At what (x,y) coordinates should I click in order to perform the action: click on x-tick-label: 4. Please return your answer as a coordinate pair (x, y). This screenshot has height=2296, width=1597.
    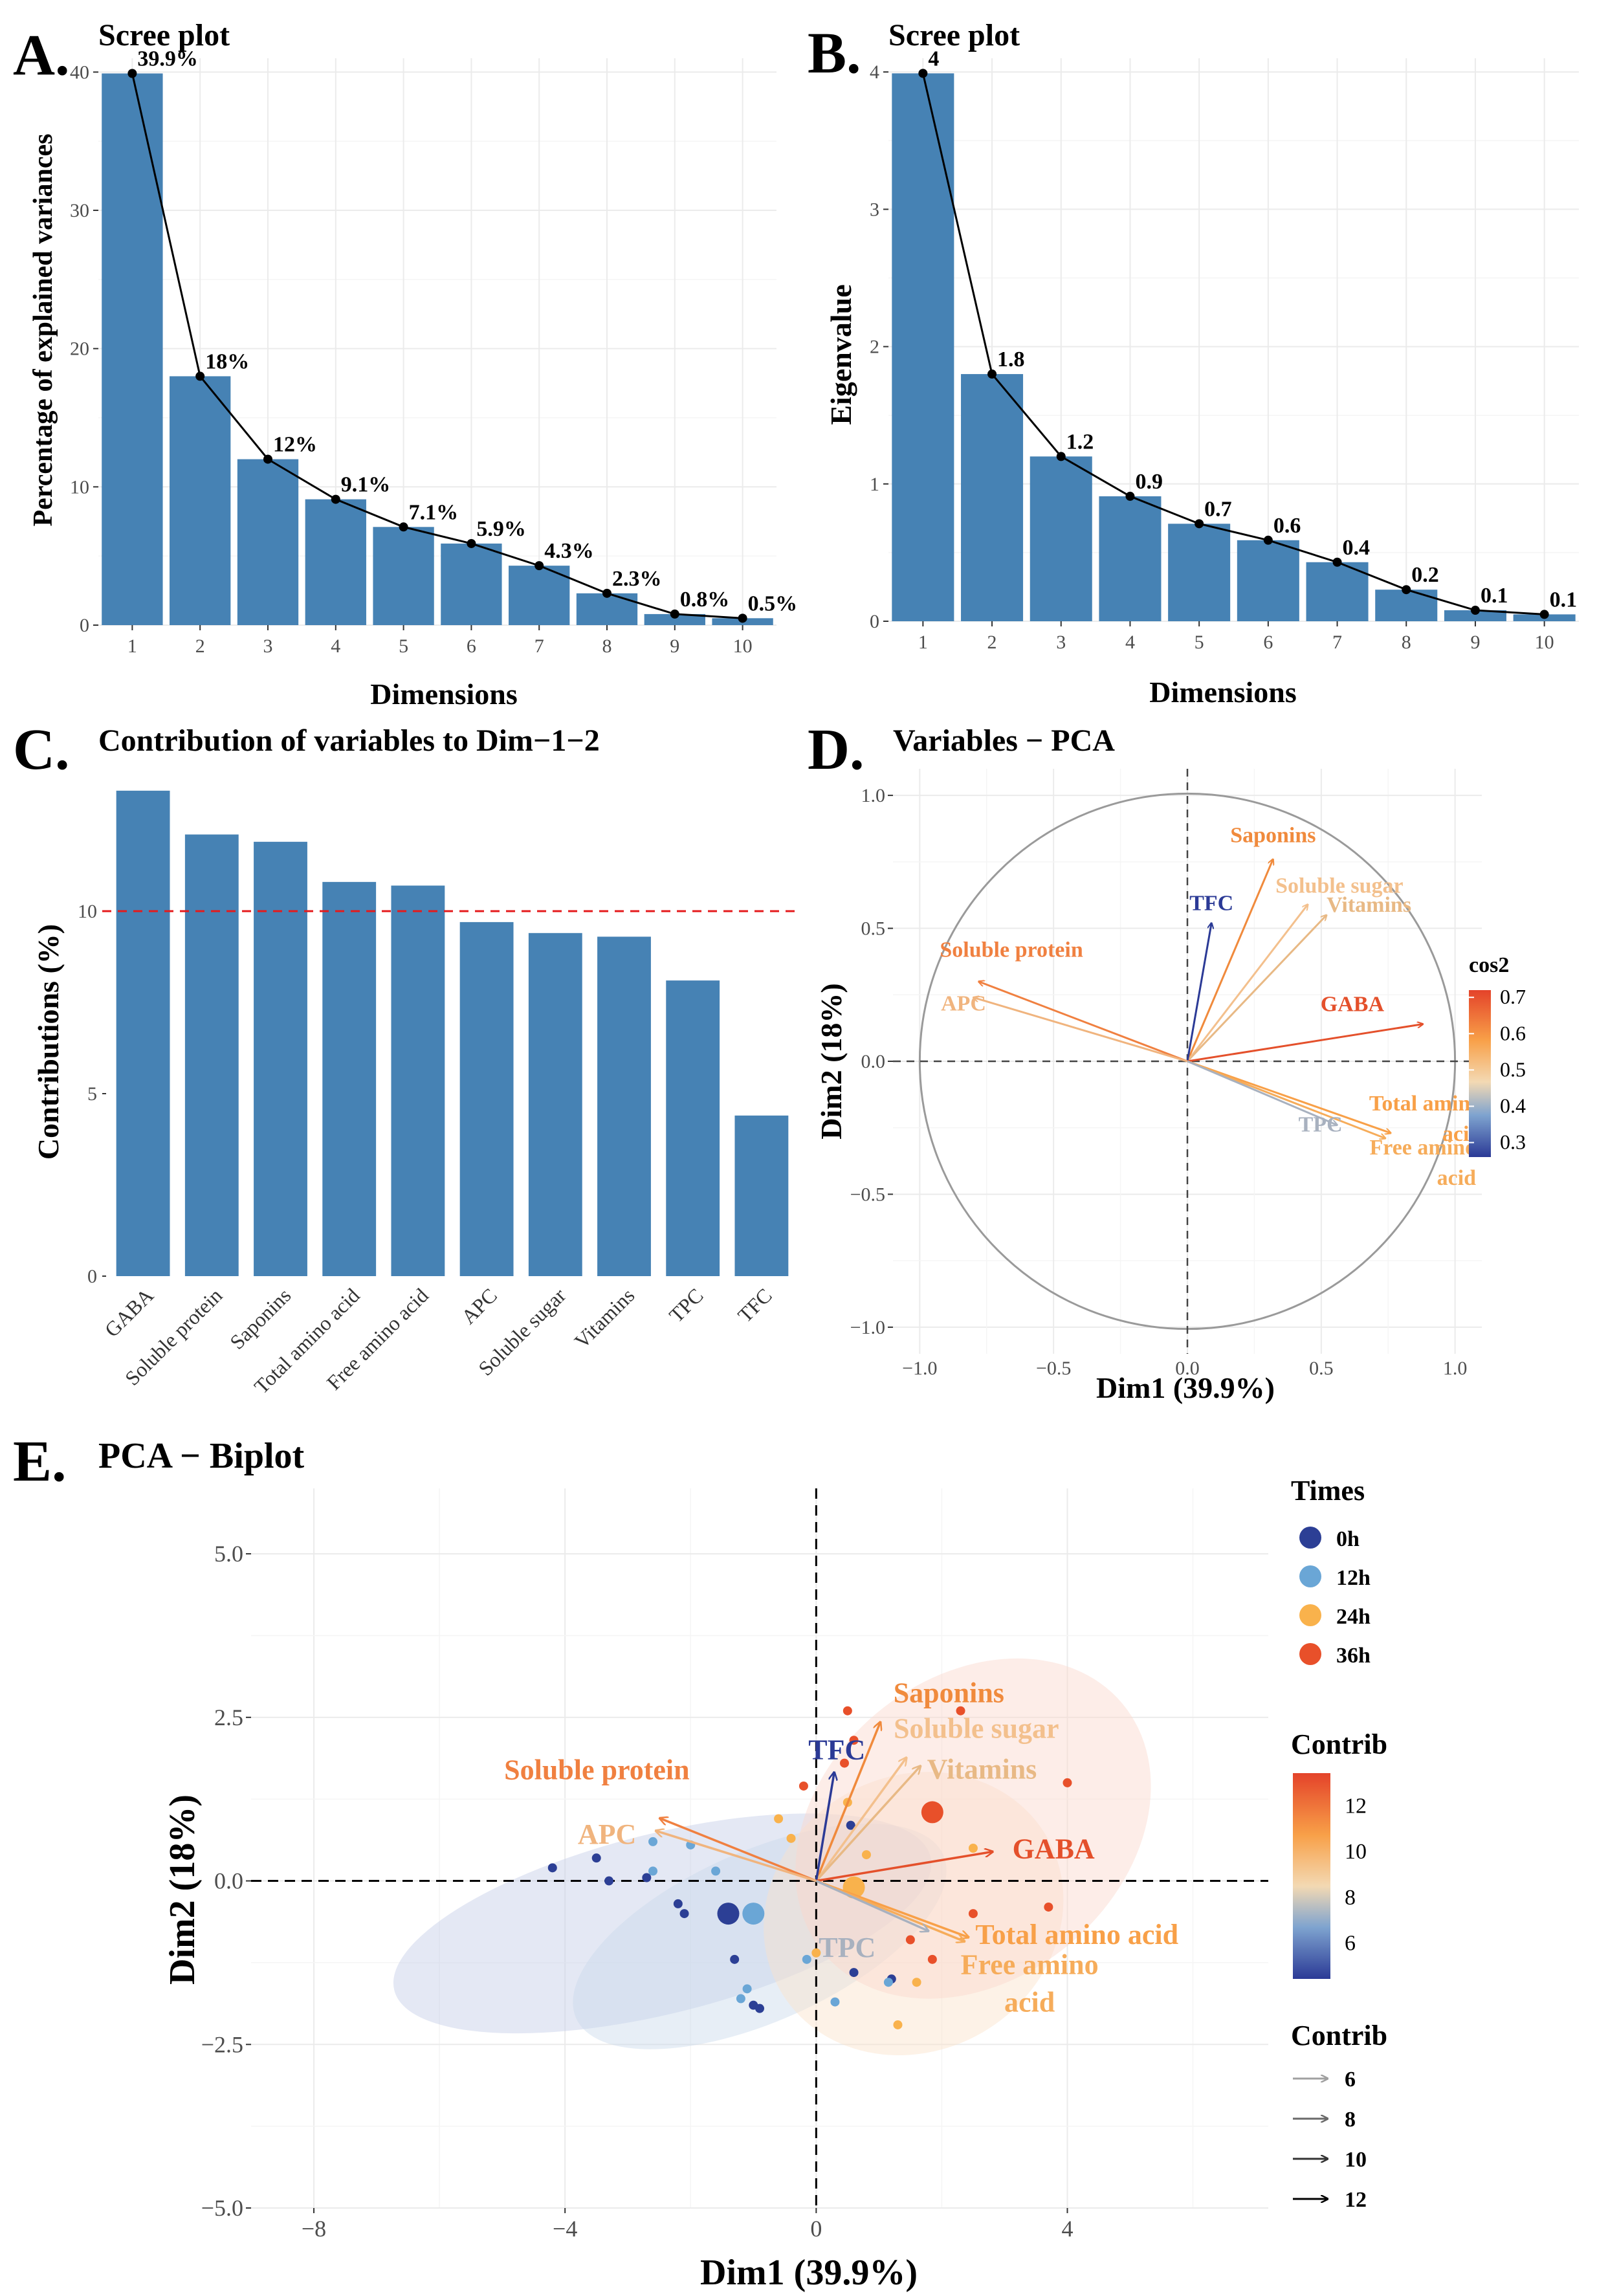
    Looking at the image, I should click on (1130, 643).